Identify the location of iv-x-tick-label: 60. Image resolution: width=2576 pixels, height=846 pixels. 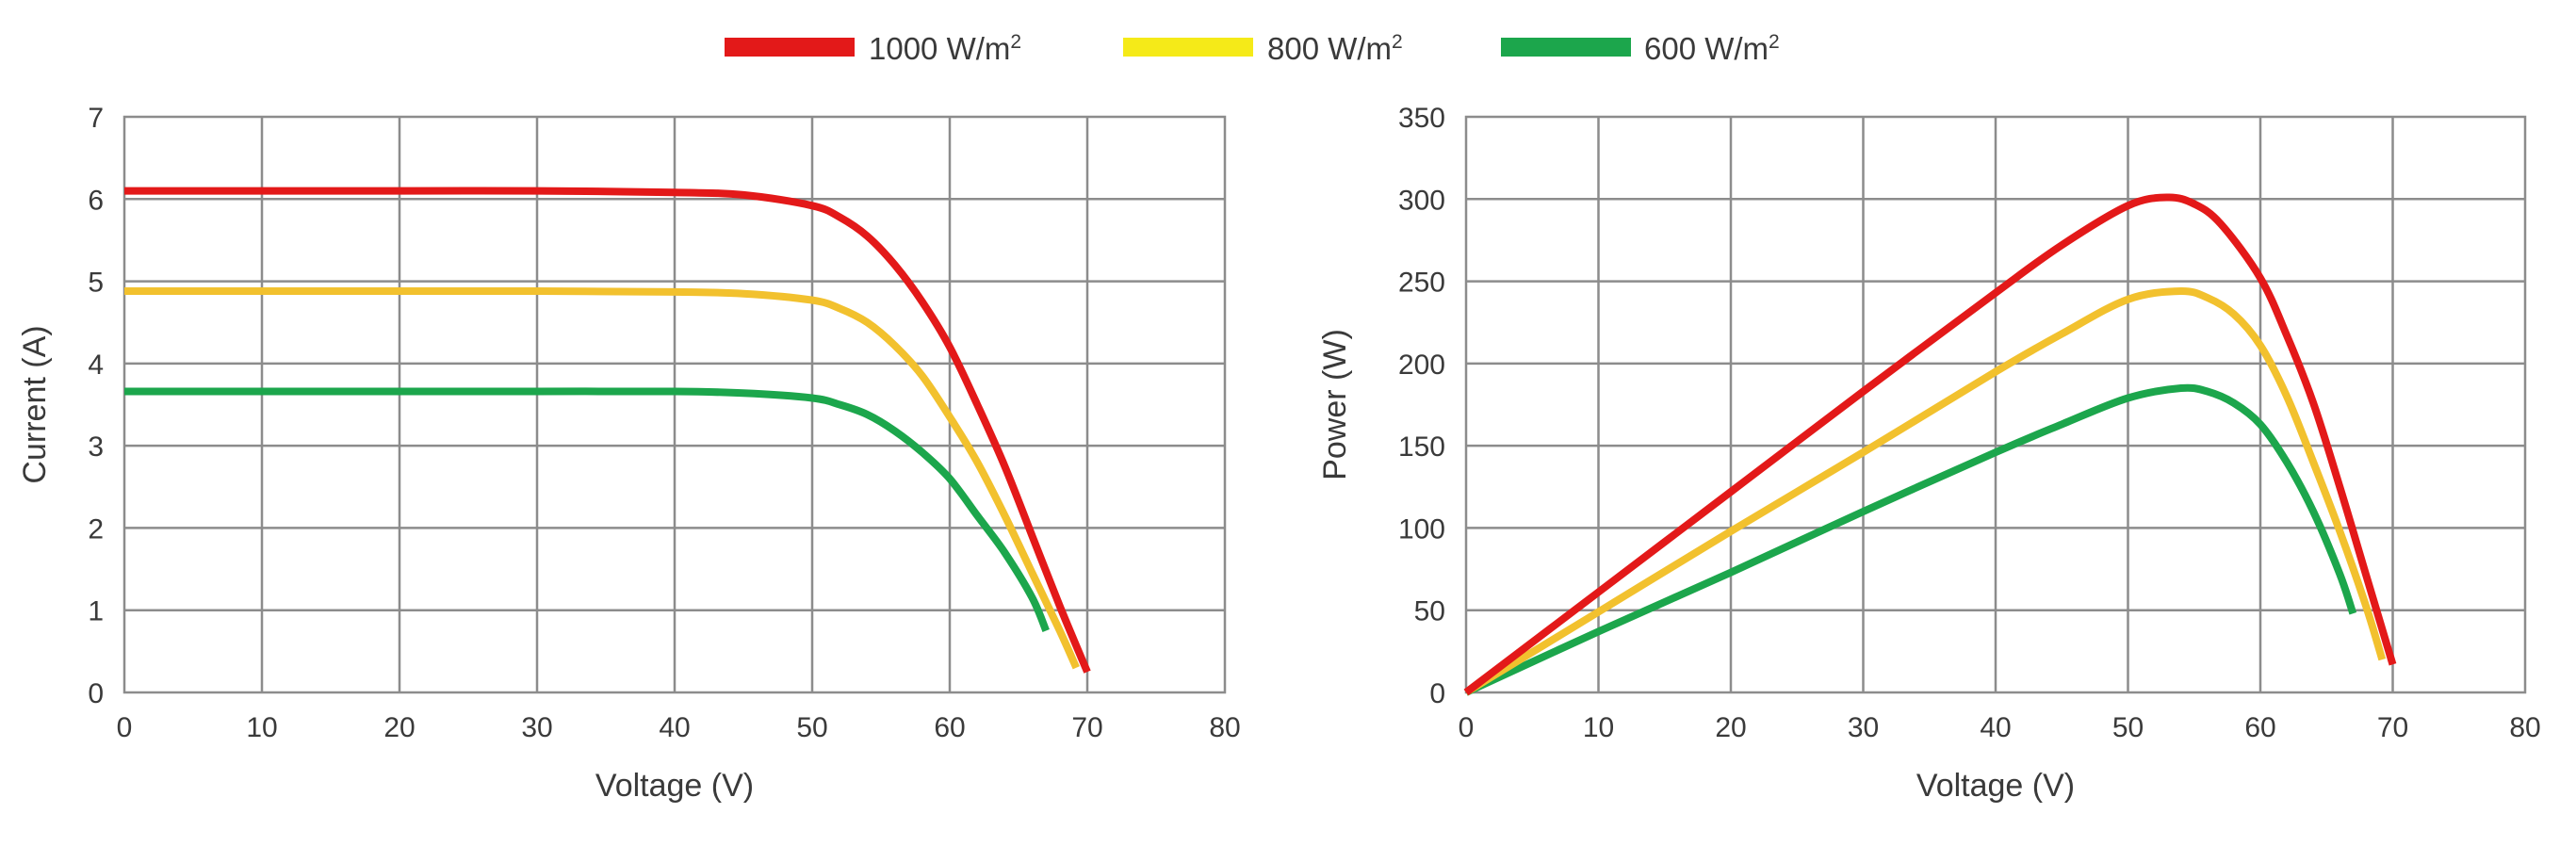
(949, 728).